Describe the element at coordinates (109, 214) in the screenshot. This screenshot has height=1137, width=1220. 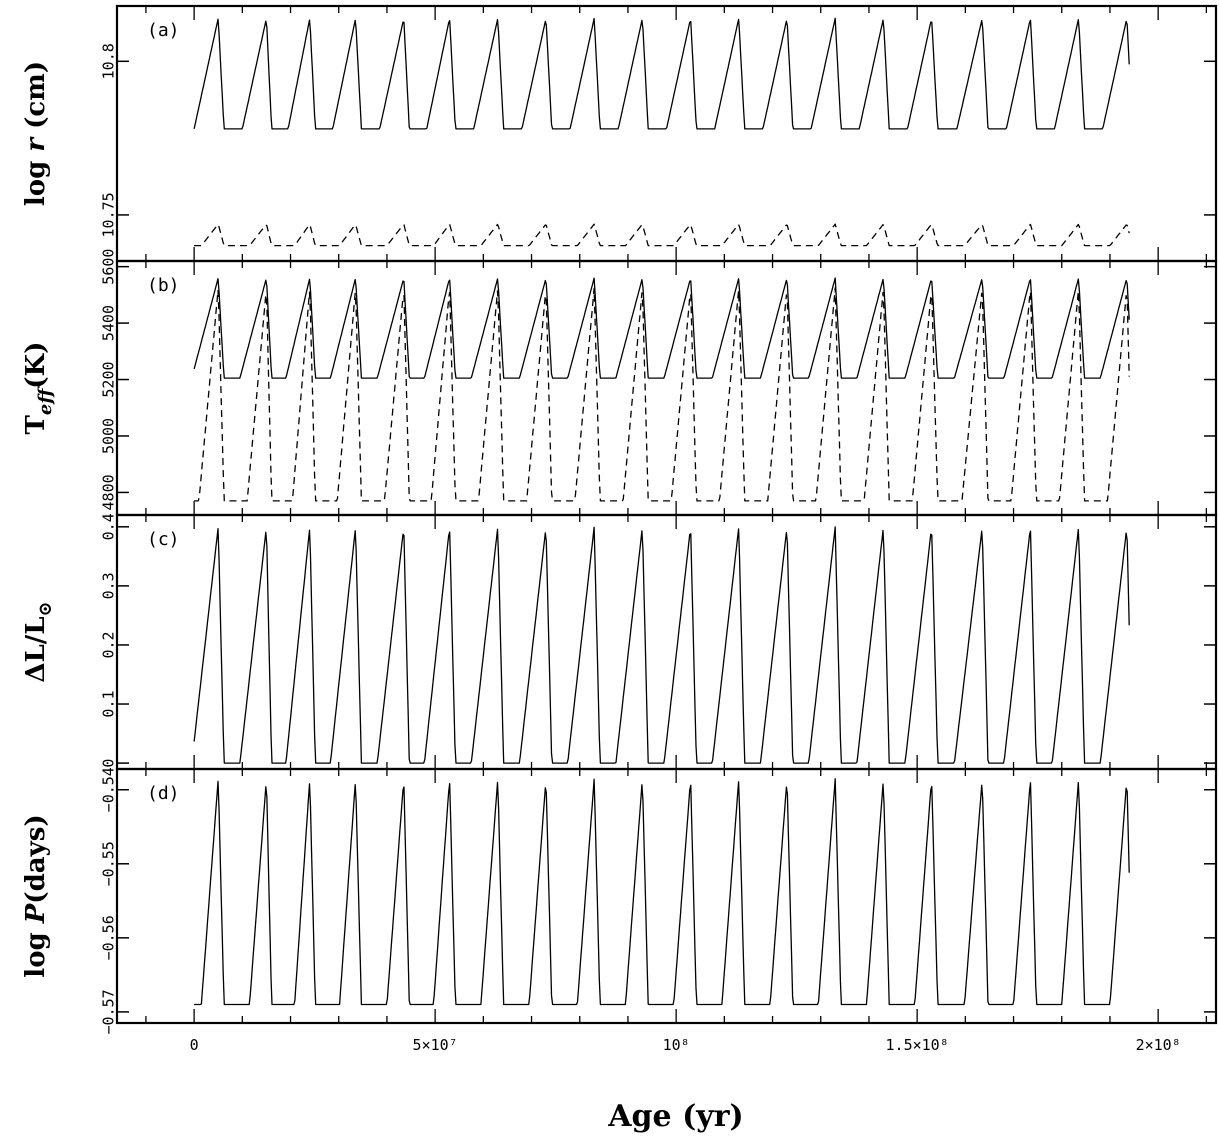
I see `y-tick-label: 10.75` at that location.